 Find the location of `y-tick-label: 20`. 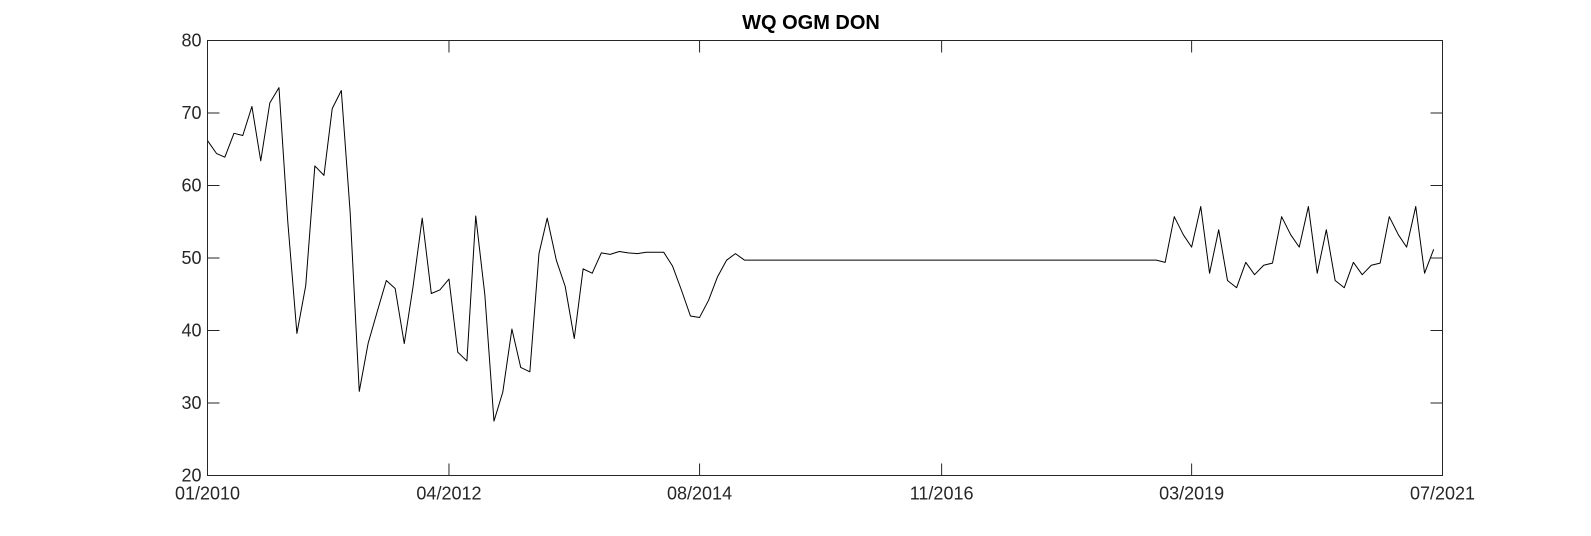

y-tick-label: 20 is located at coordinates (191, 476).